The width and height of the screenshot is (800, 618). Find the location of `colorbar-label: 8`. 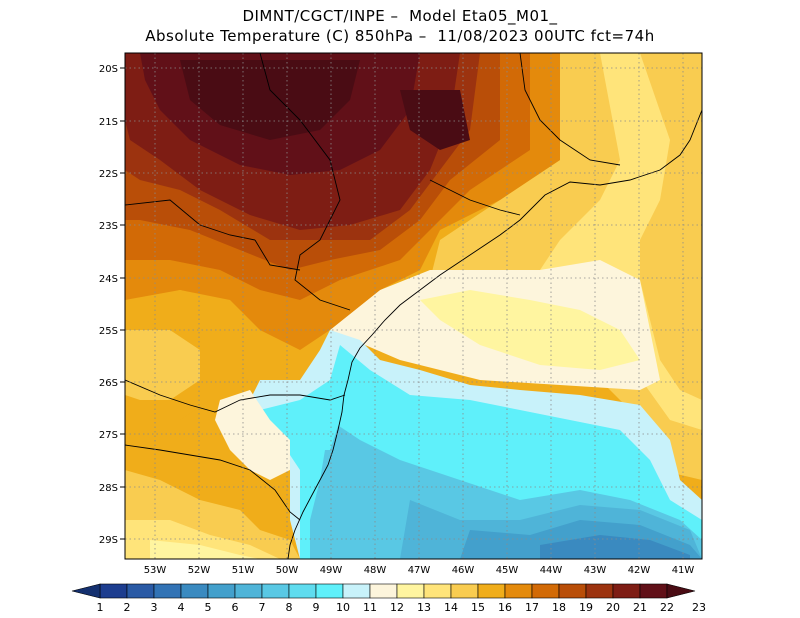

colorbar-label: 8 is located at coordinates (289, 607).